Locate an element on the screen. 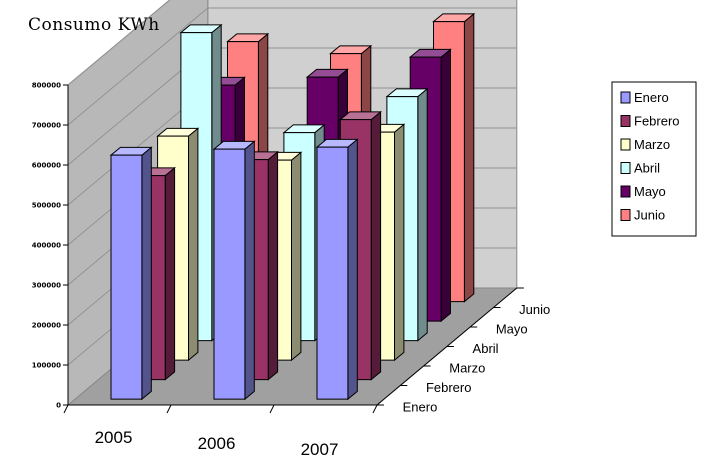 The width and height of the screenshot is (701, 461). depth-axis: Enero Febrero Marzo Abril Mayo Junio is located at coordinates (463, 350).